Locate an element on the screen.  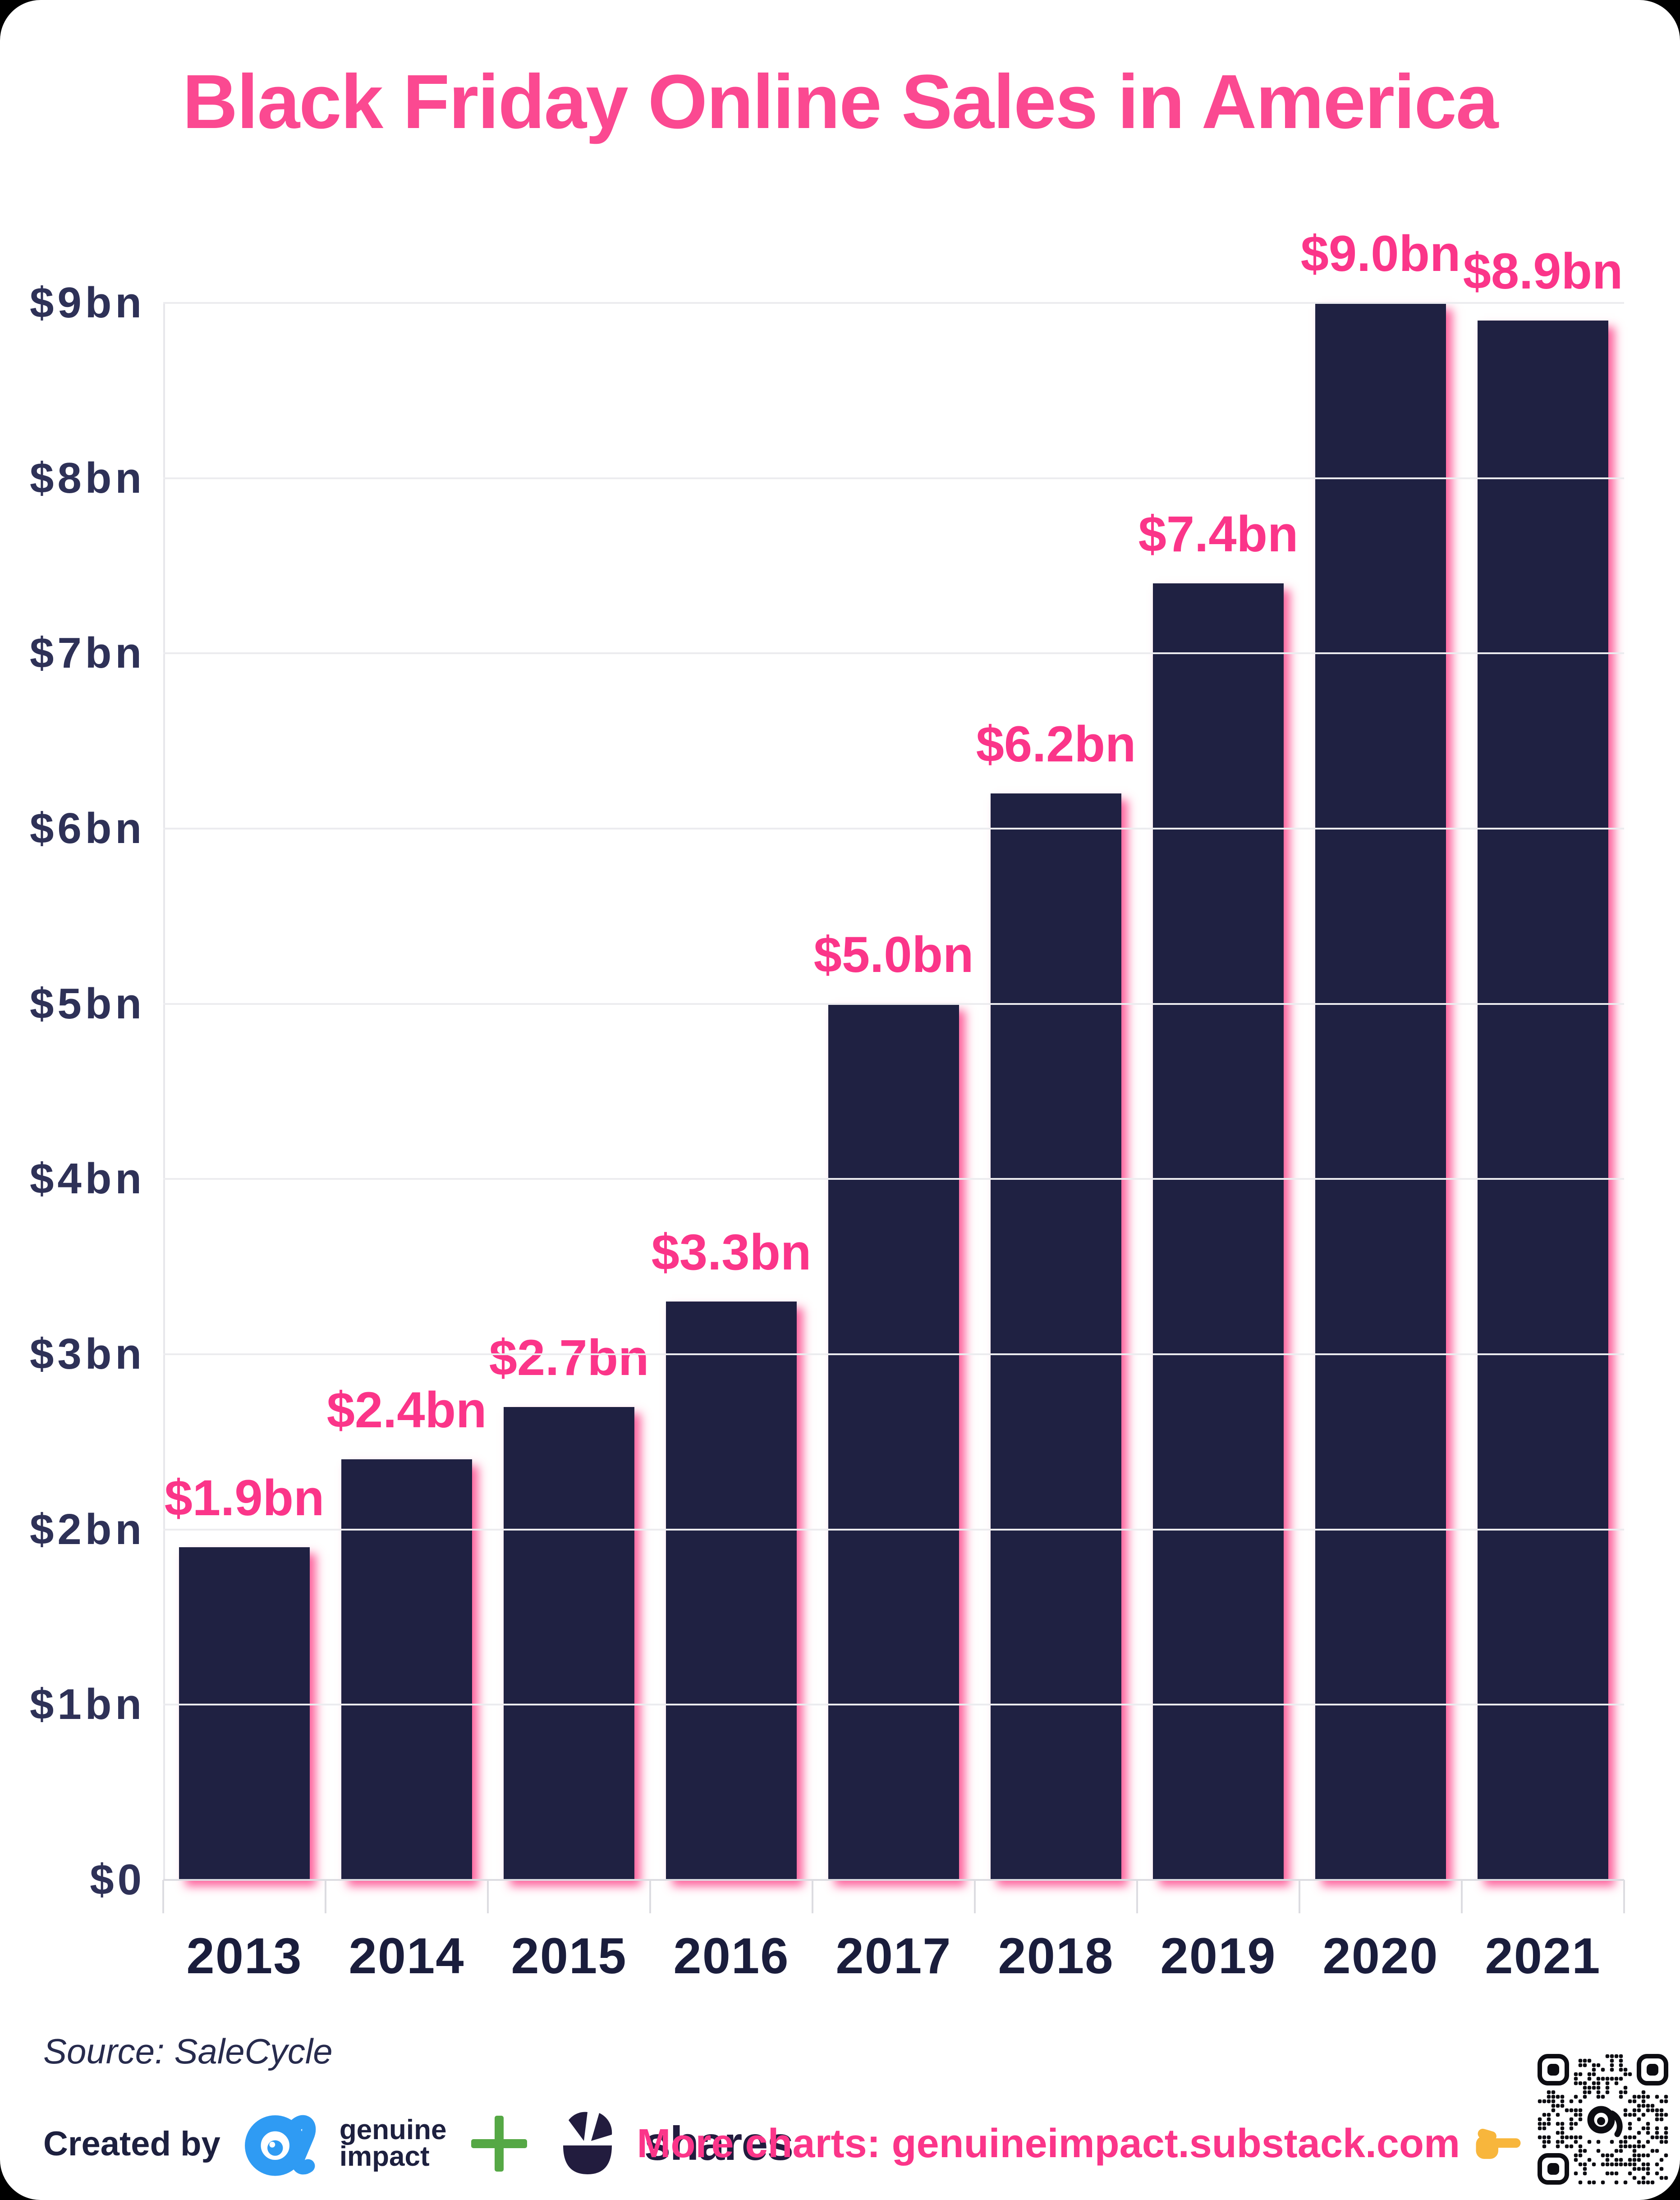
bar-group: $6.2bn is located at coordinates (1056, 1091).